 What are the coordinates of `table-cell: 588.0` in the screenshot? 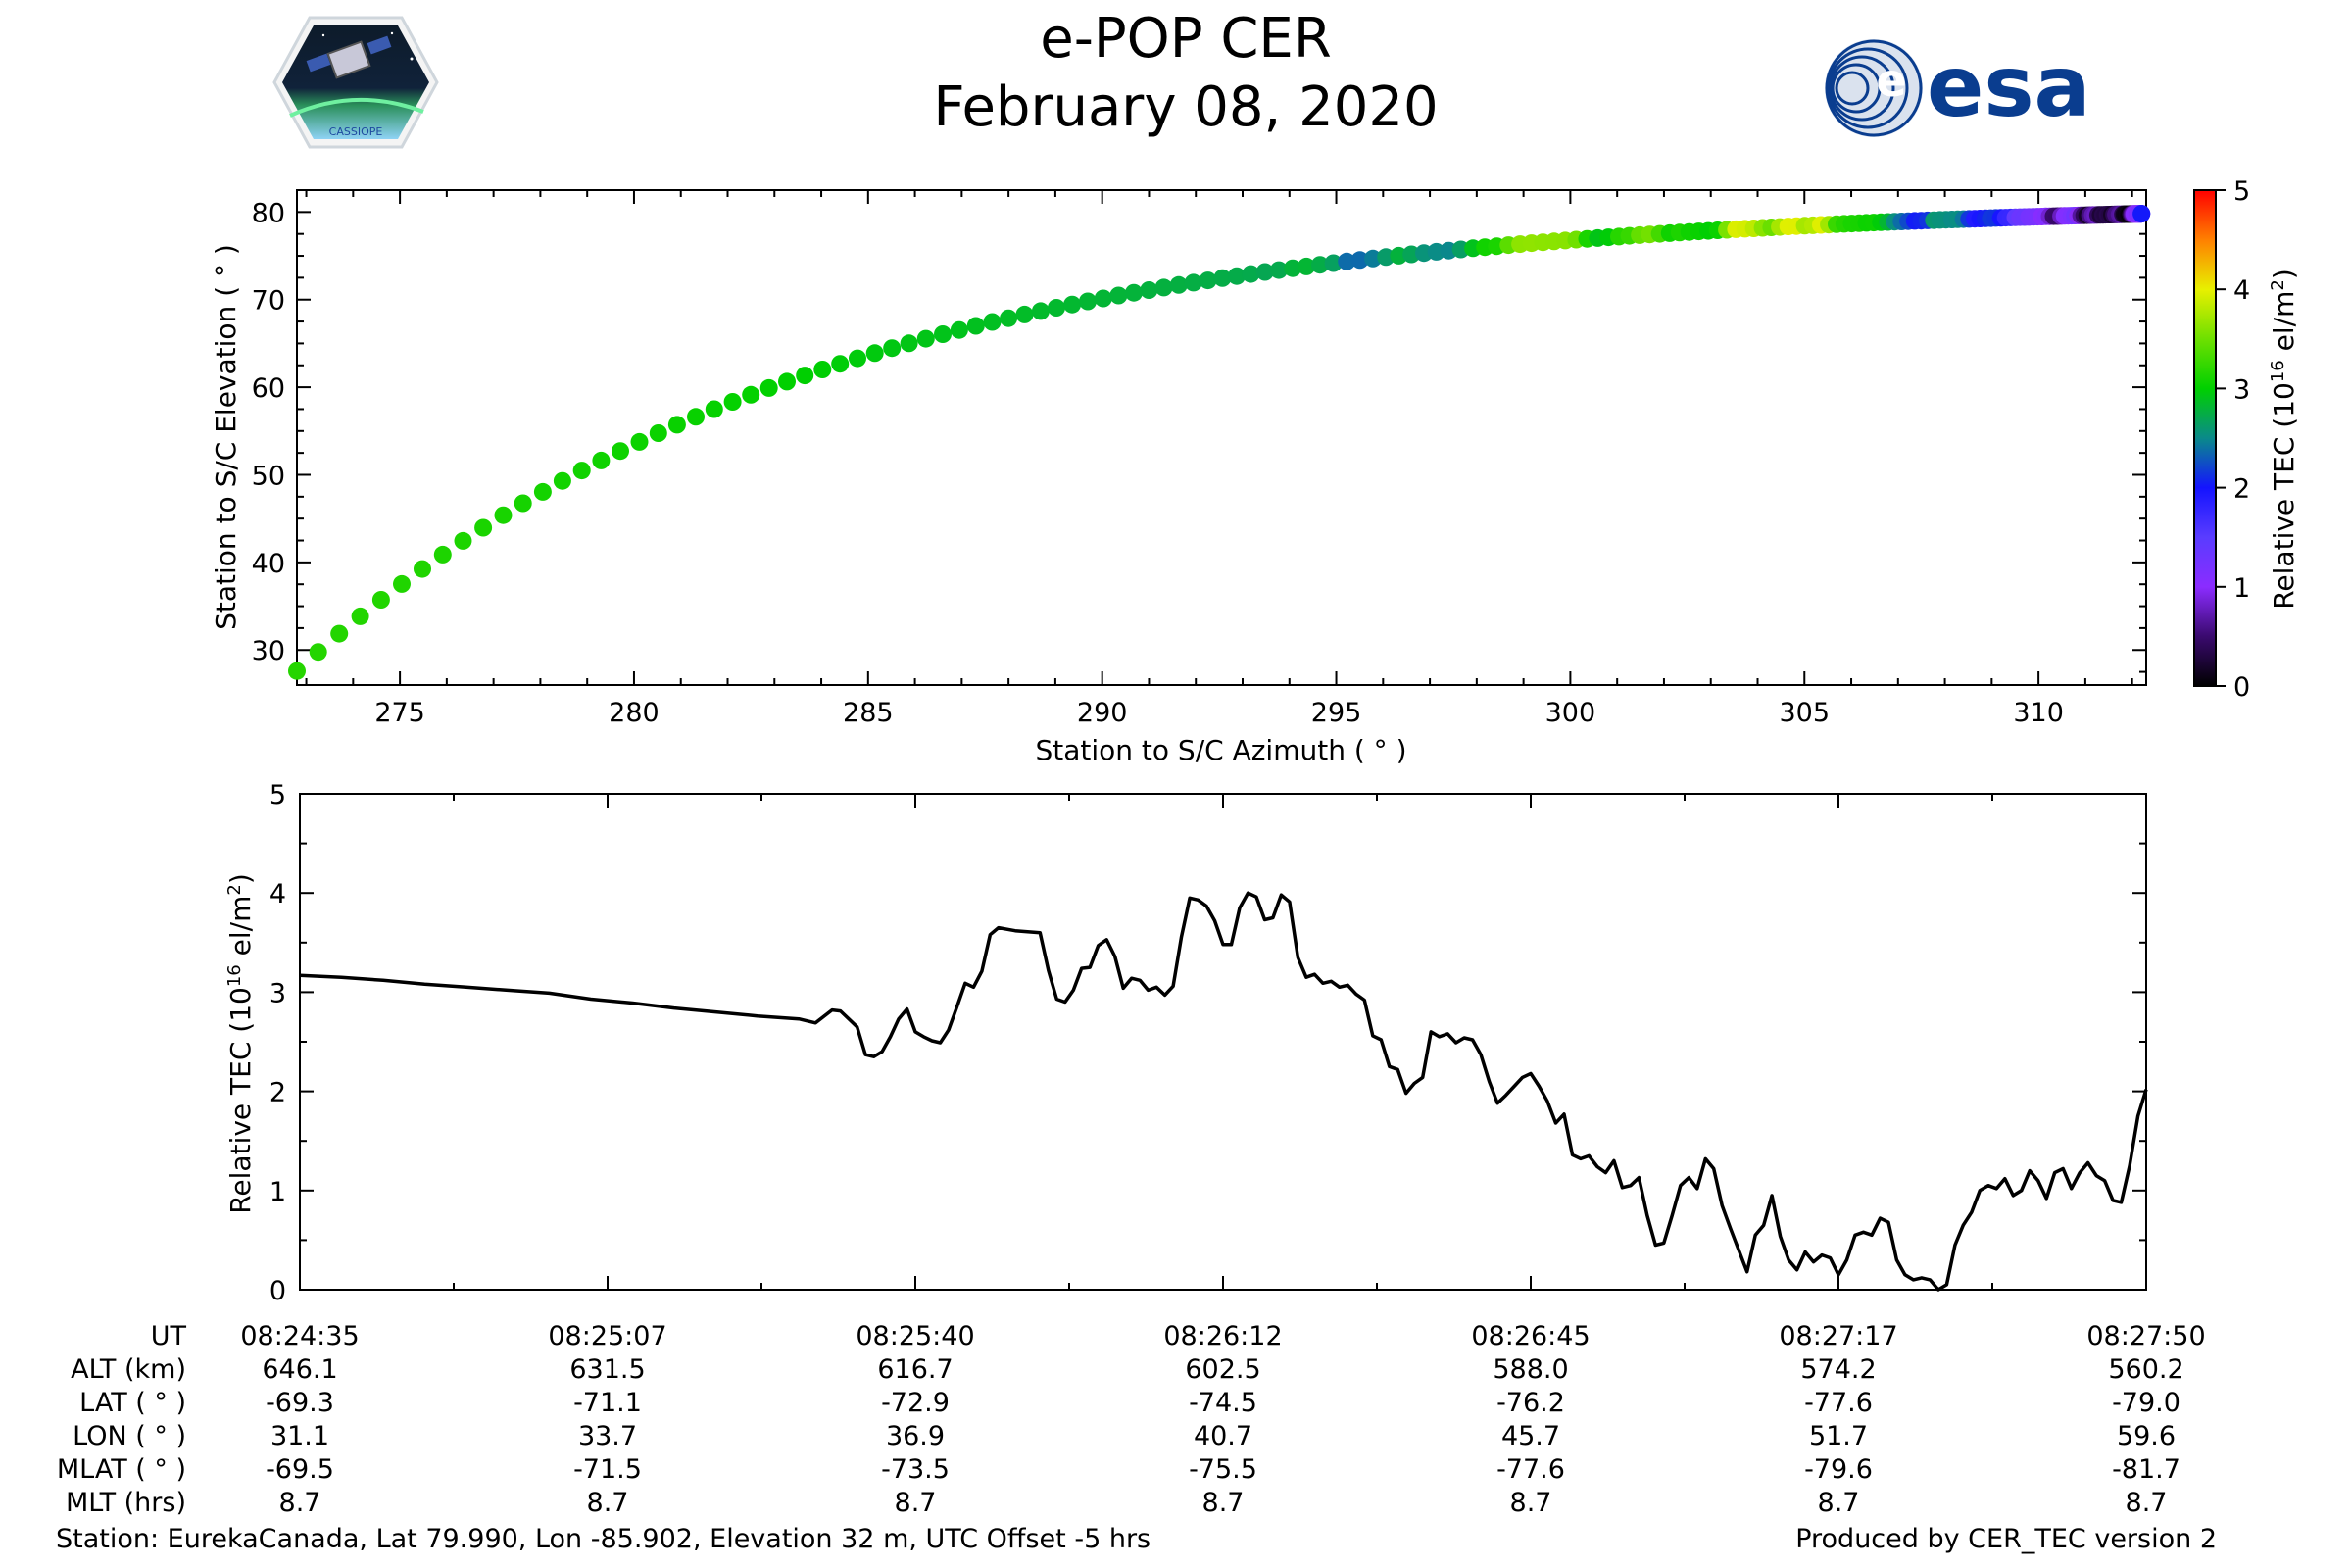 It's located at (1530, 1369).